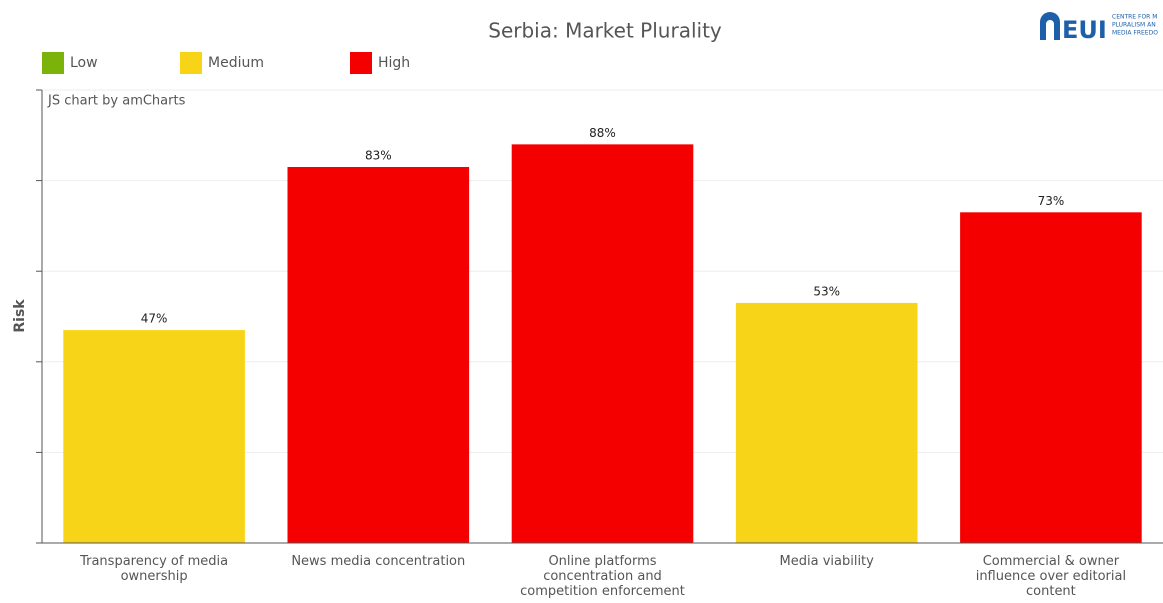 This screenshot has height=603, width=1163. Describe the element at coordinates (84, 63) in the screenshot. I see `legend-label: Low` at that location.